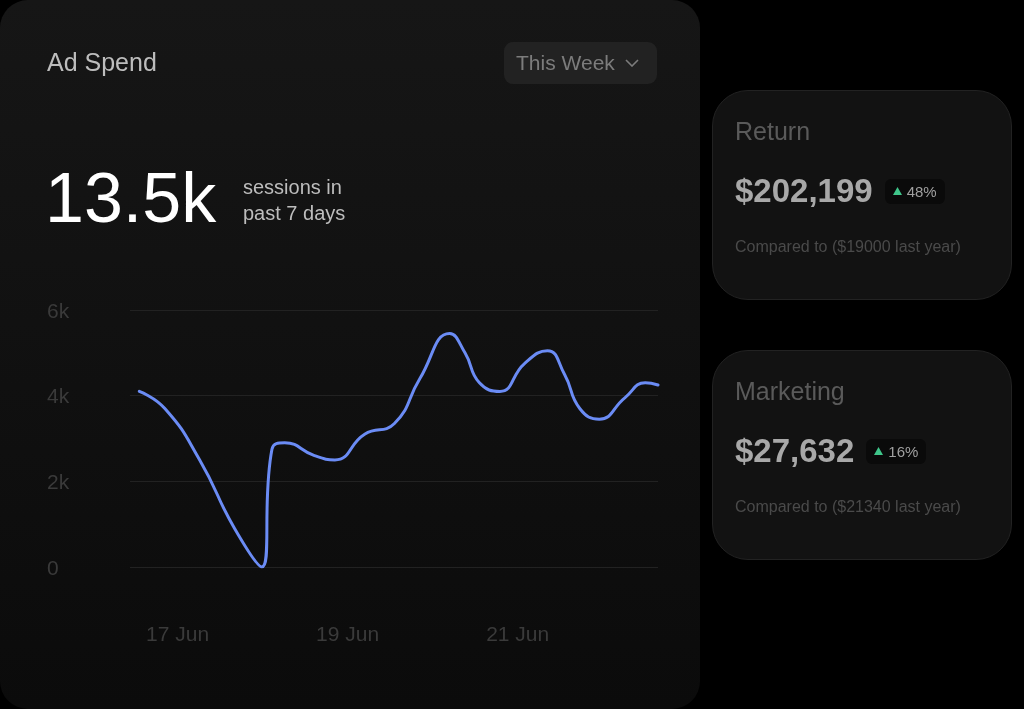  I want to click on text: $202,199, so click(804, 191).